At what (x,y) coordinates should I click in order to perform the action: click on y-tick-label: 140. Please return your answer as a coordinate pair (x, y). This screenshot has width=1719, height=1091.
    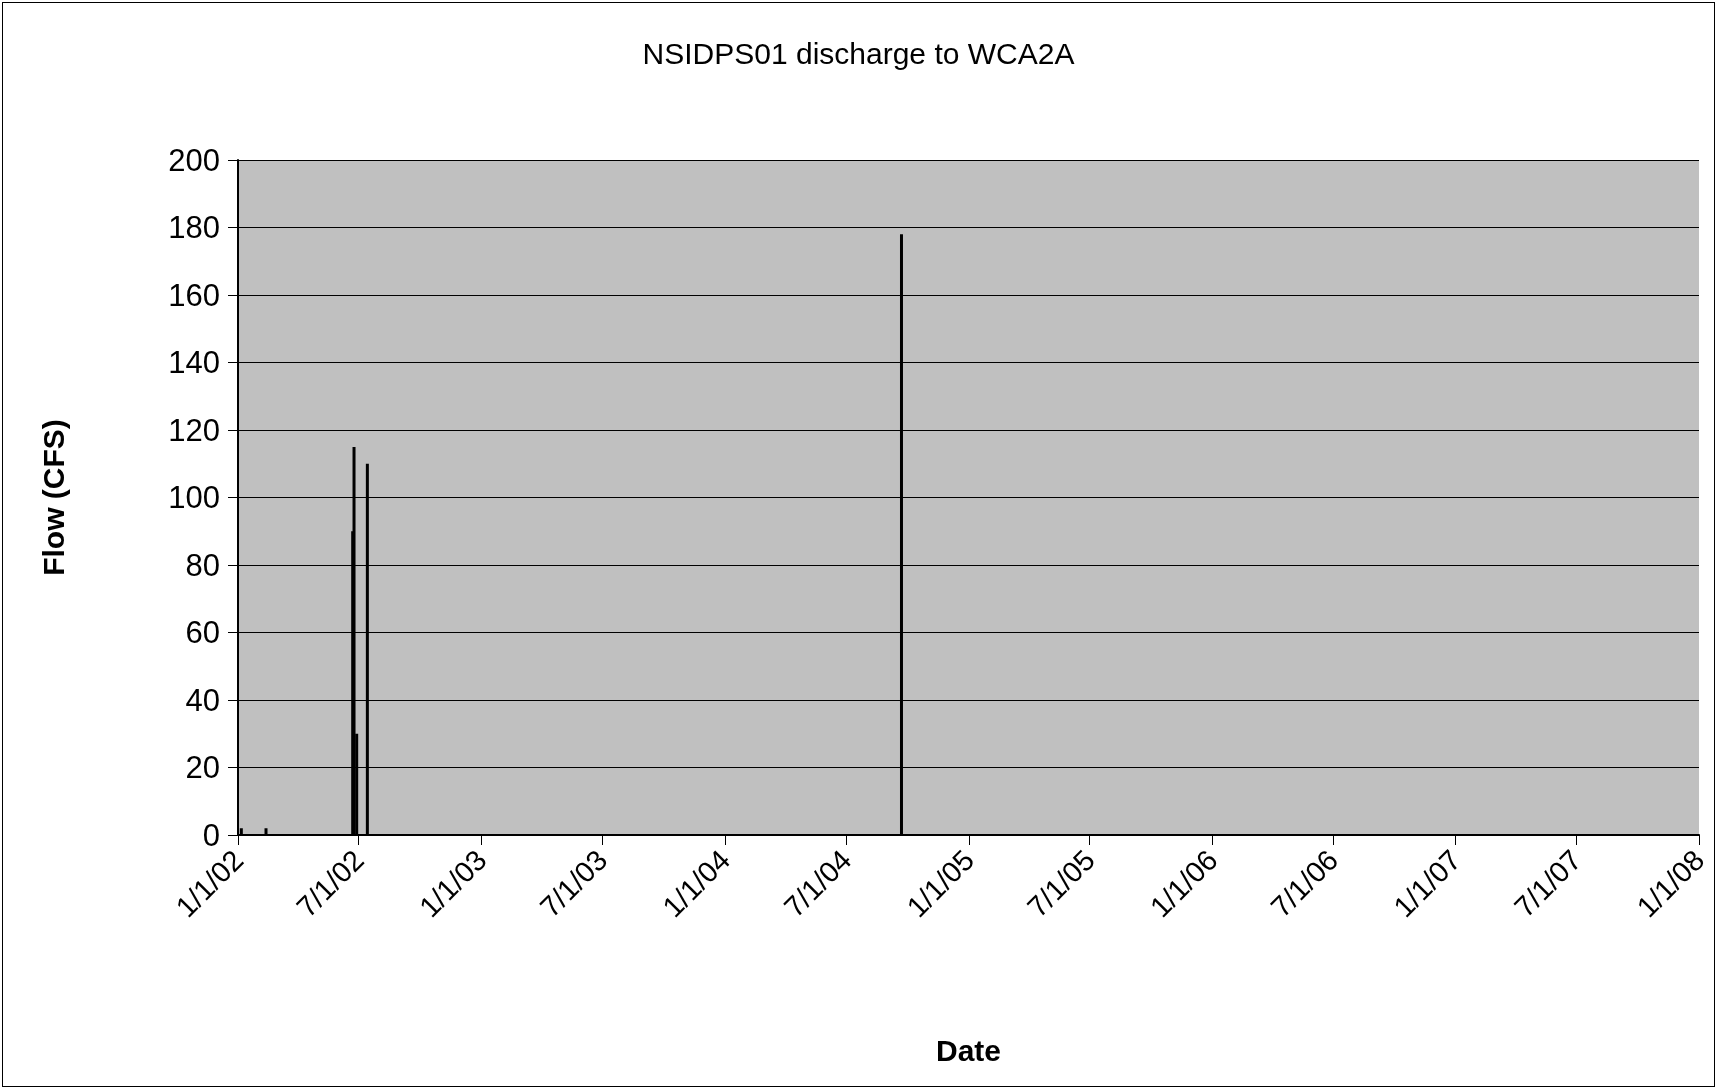
    Looking at the image, I should click on (194, 362).